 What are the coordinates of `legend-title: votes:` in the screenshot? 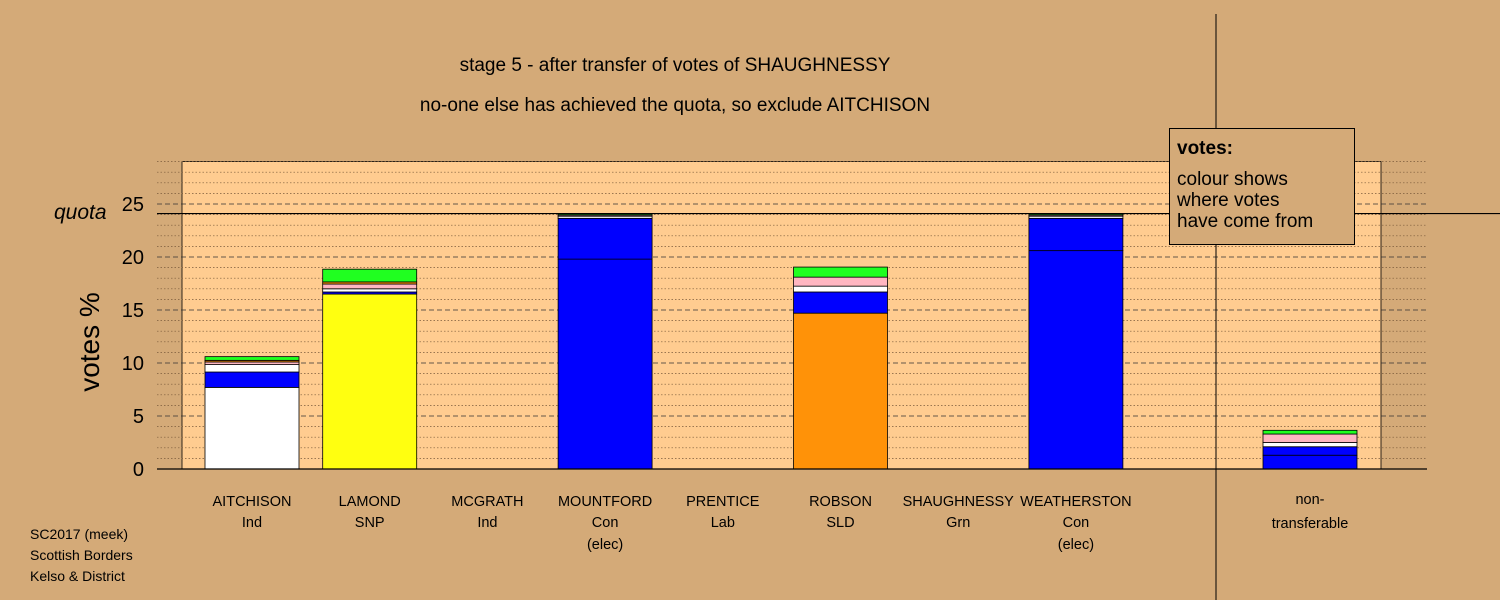 It's located at (1205, 148).